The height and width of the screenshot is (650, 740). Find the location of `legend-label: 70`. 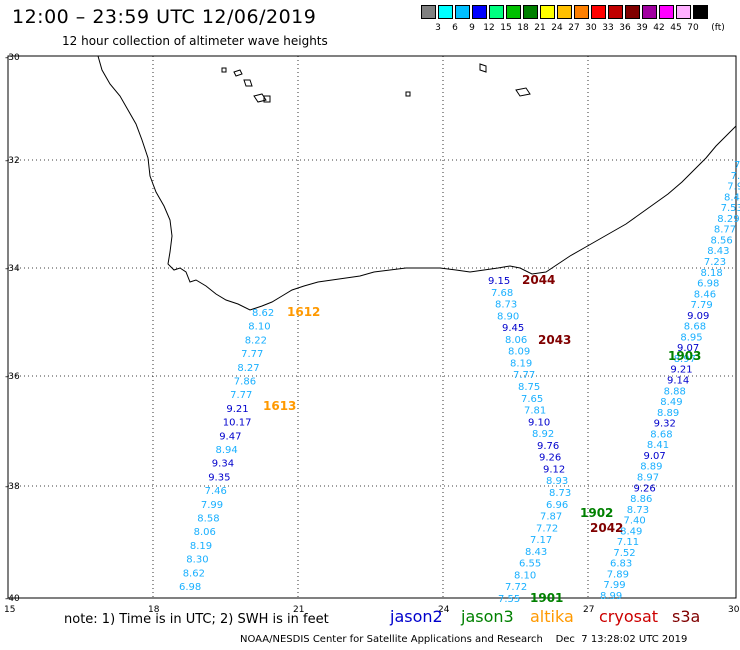

legend-label: 70 is located at coordinates (693, 28).